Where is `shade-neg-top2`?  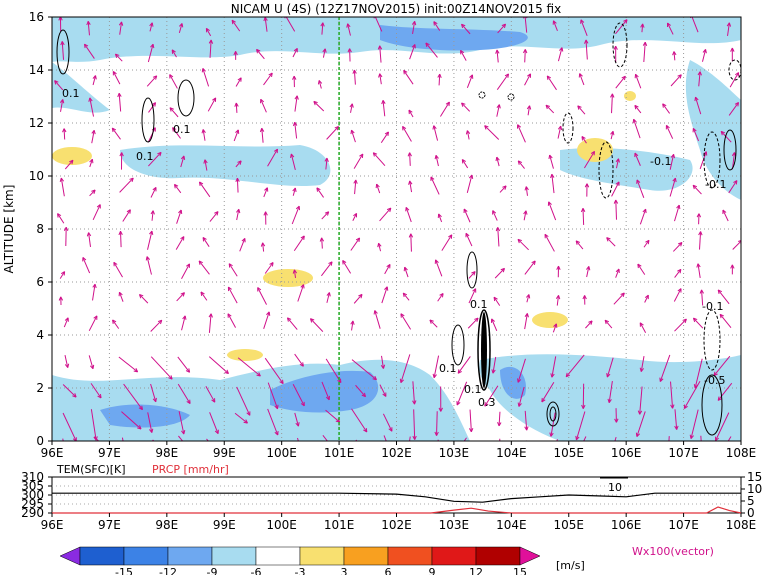
shade-neg-top2 is located at coordinates (81, 87).